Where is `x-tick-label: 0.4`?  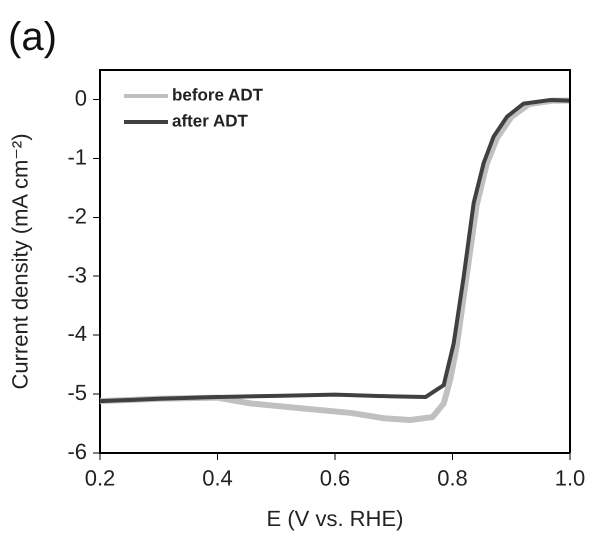 x-tick-label: 0.4 is located at coordinates (217, 477).